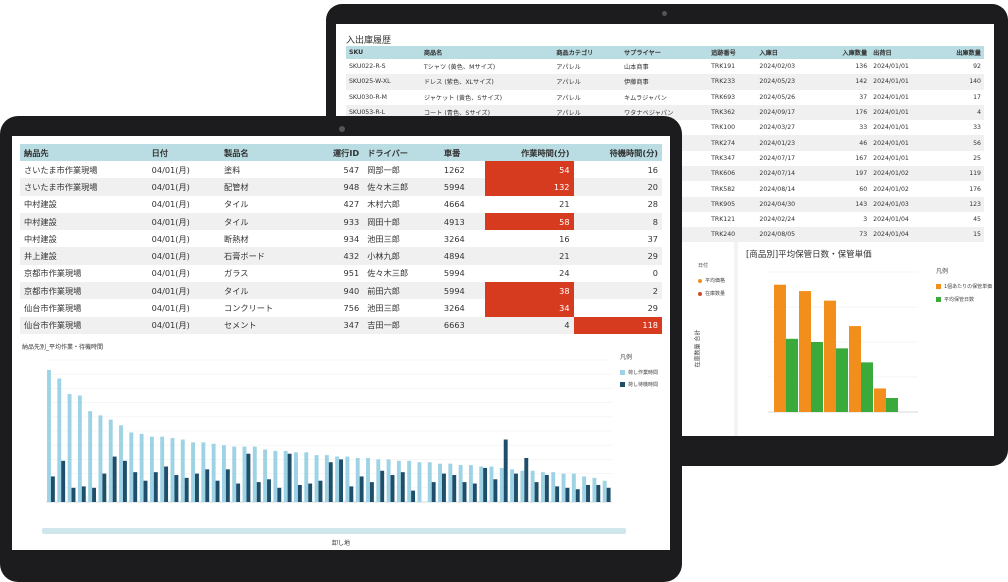 This screenshot has width=1008, height=582. Describe the element at coordinates (184, 152) in the screenshot. I see `column-header: 日付` at that location.